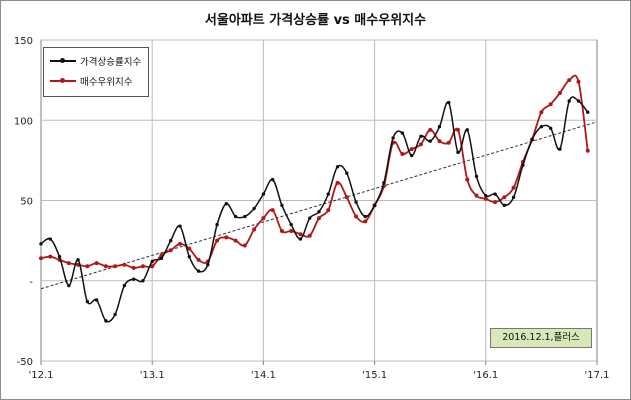 Image resolution: width=631 pixels, height=400 pixels. What do you see at coordinates (26, 202) in the screenshot?
I see `y-tick-label-2: 50` at bounding box center [26, 202].